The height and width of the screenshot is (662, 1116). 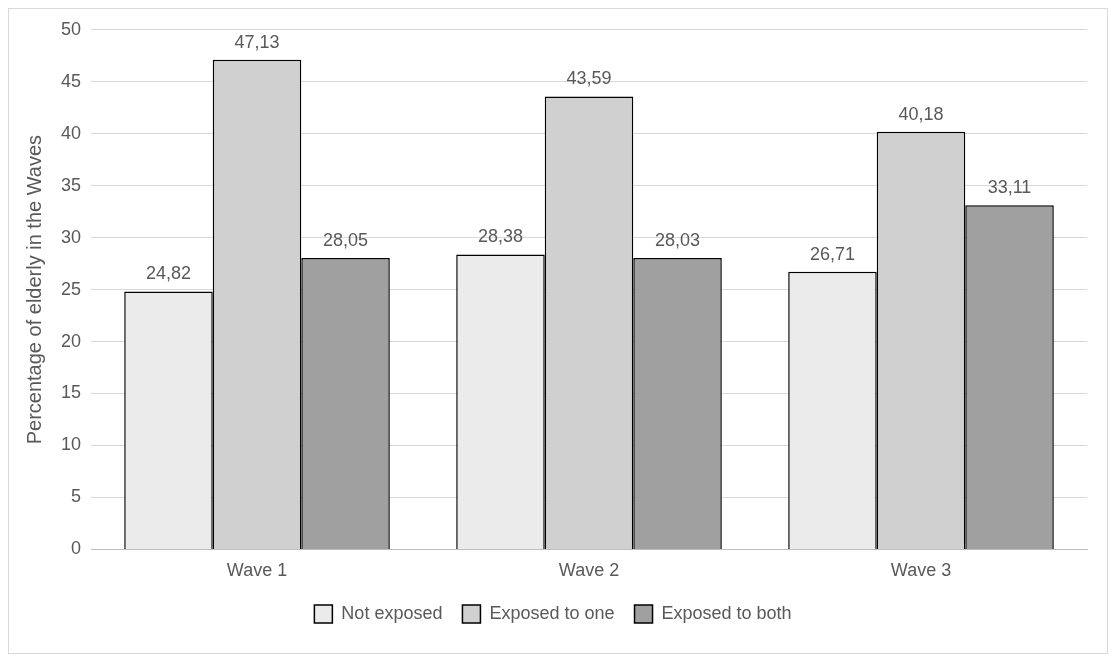 What do you see at coordinates (500, 236) in the screenshot?
I see `data-label: 28,38` at bounding box center [500, 236].